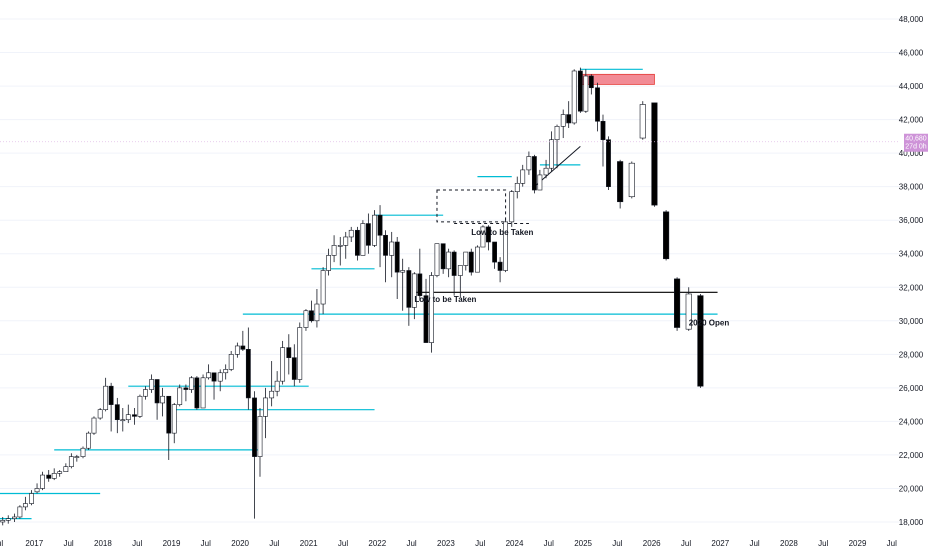 The height and width of the screenshot is (550, 932). What do you see at coordinates (858, 543) in the screenshot?
I see `x-tick-label: 2029` at bounding box center [858, 543].